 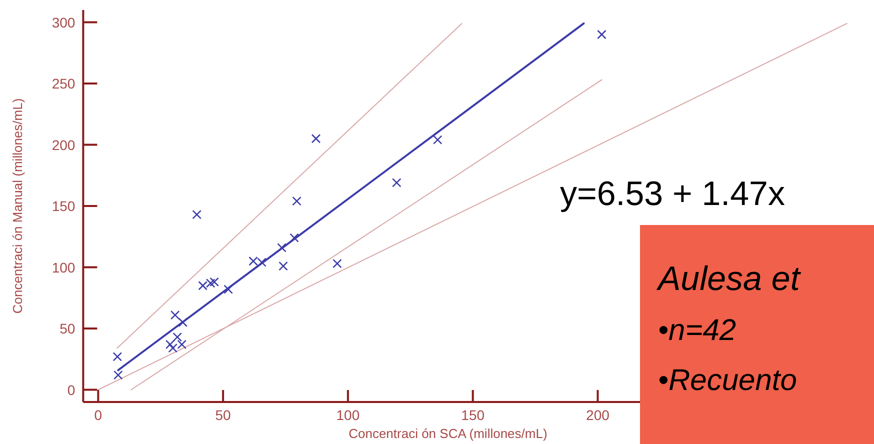 What do you see at coordinates (17, 206) in the screenshot?
I see `y-axis-title: Concentraci ón Manual (millones/mL)` at bounding box center [17, 206].